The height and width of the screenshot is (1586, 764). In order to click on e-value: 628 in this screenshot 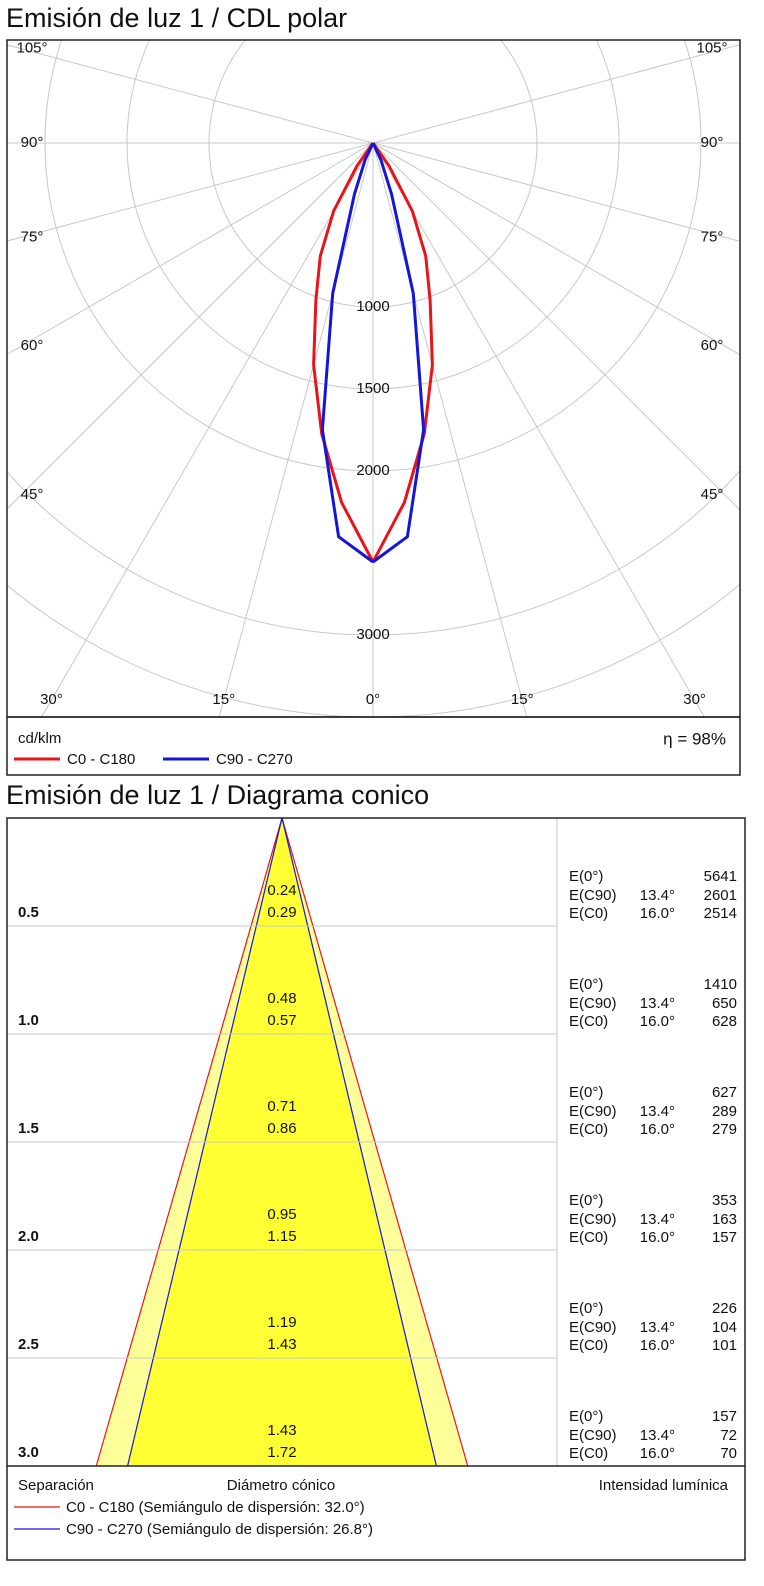, I will do `click(724, 1021)`.